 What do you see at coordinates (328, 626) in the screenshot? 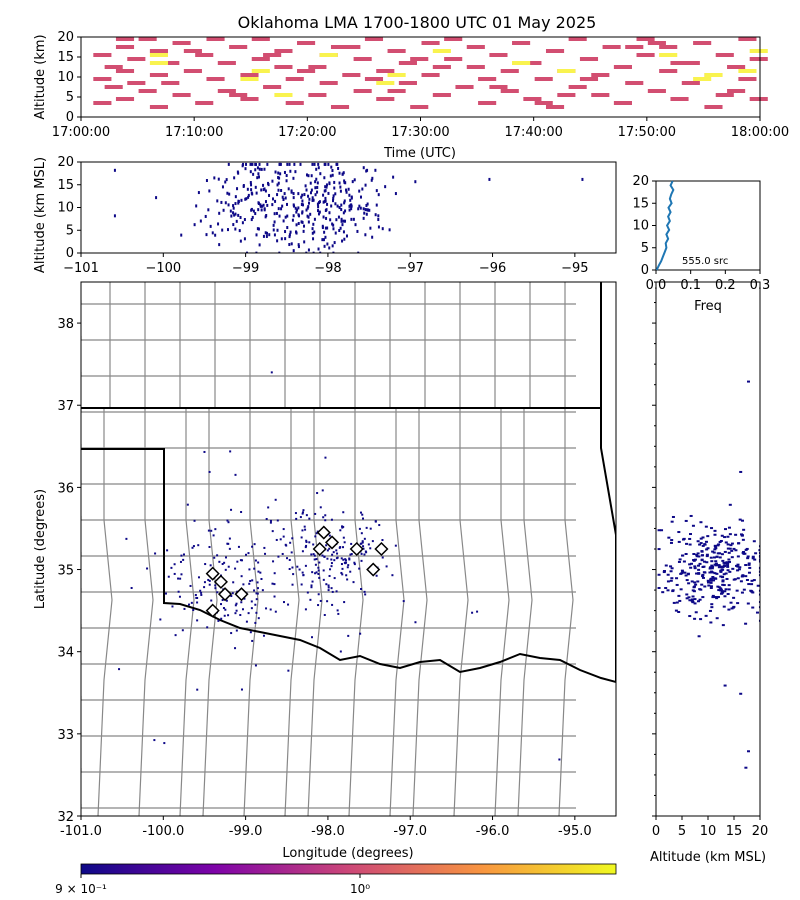
I see `county-line` at bounding box center [328, 626].